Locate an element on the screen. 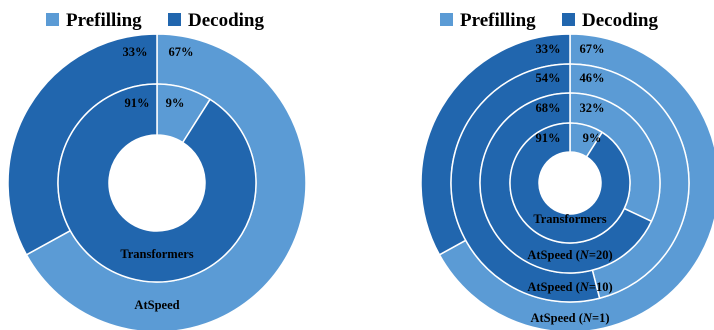 This screenshot has height=330, width=714. value-label-prefilling: 32% is located at coordinates (592, 108).